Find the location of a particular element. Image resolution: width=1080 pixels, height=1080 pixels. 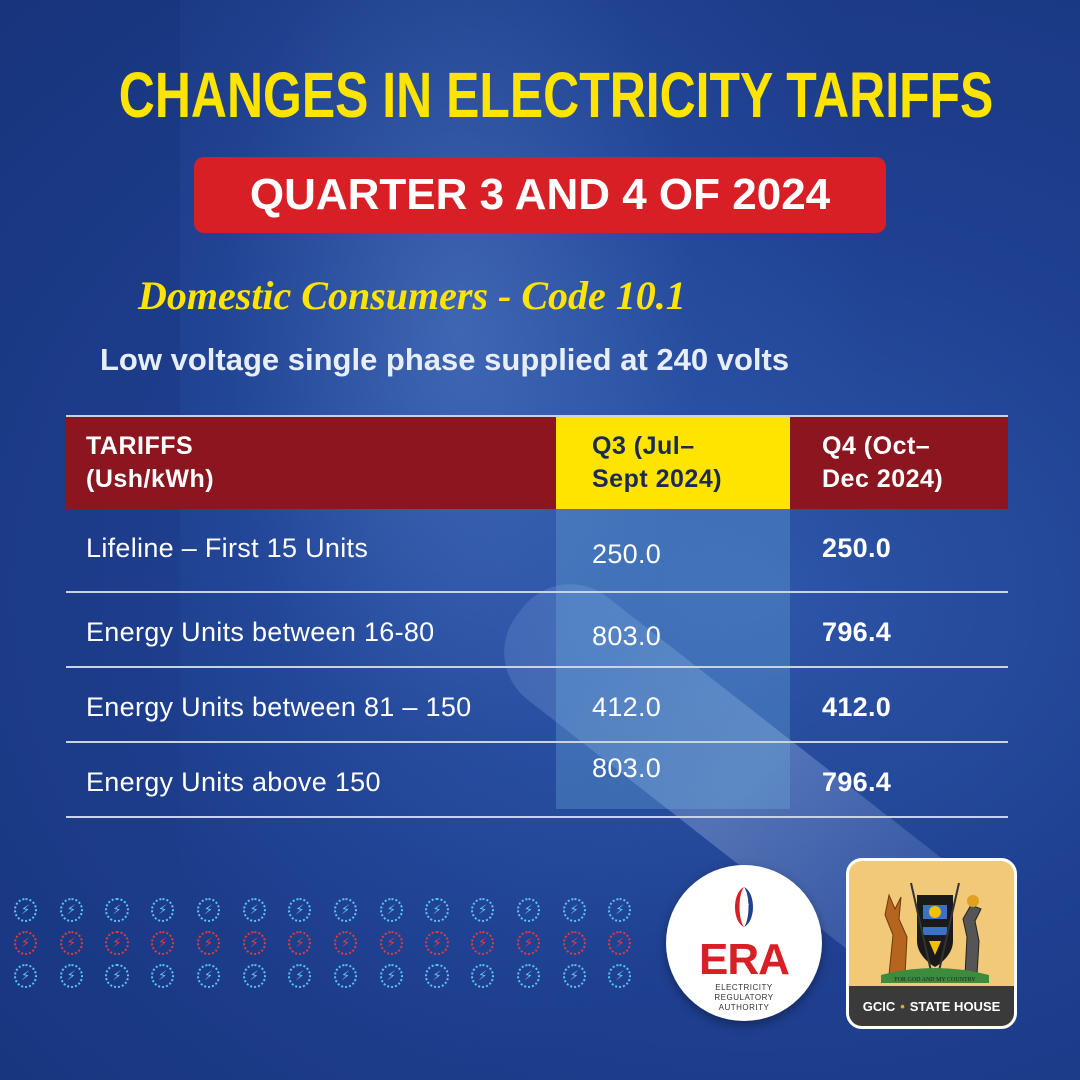

era-fullname: ELECTRICITY REGULATORY AUTHORITY is located at coordinates (744, 997).